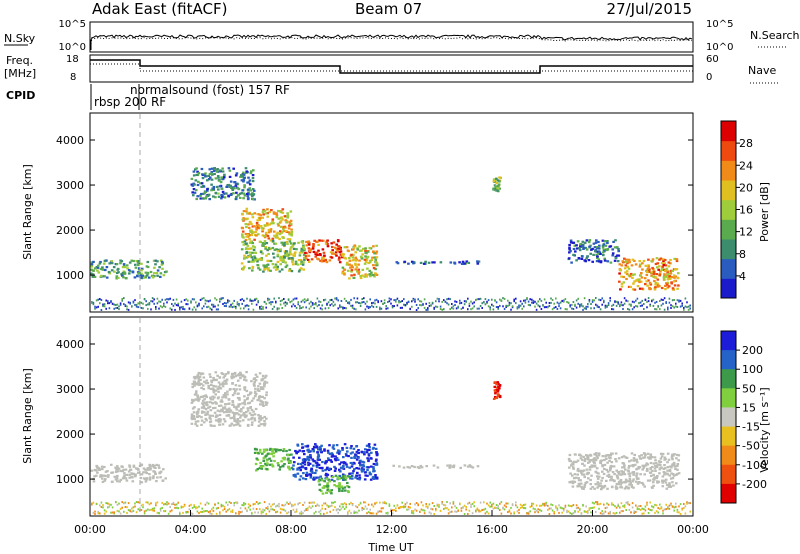 The height and width of the screenshot is (554, 800). Describe the element at coordinates (391, 68) in the screenshot. I see `freq-panel-frame` at that location.